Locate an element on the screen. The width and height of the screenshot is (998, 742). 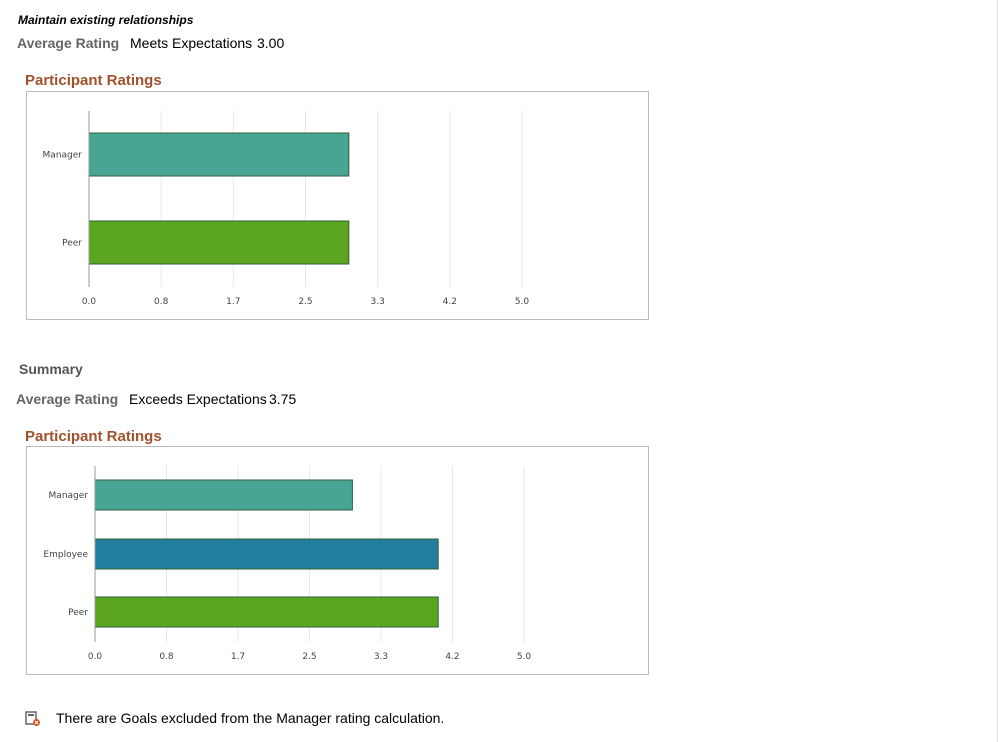
summary-participant-ratings-chart: 0.0 0.8 1.7 2.5 3.3 4.2 5.0 Manager Employee Peer is located at coordinates (287, 564).